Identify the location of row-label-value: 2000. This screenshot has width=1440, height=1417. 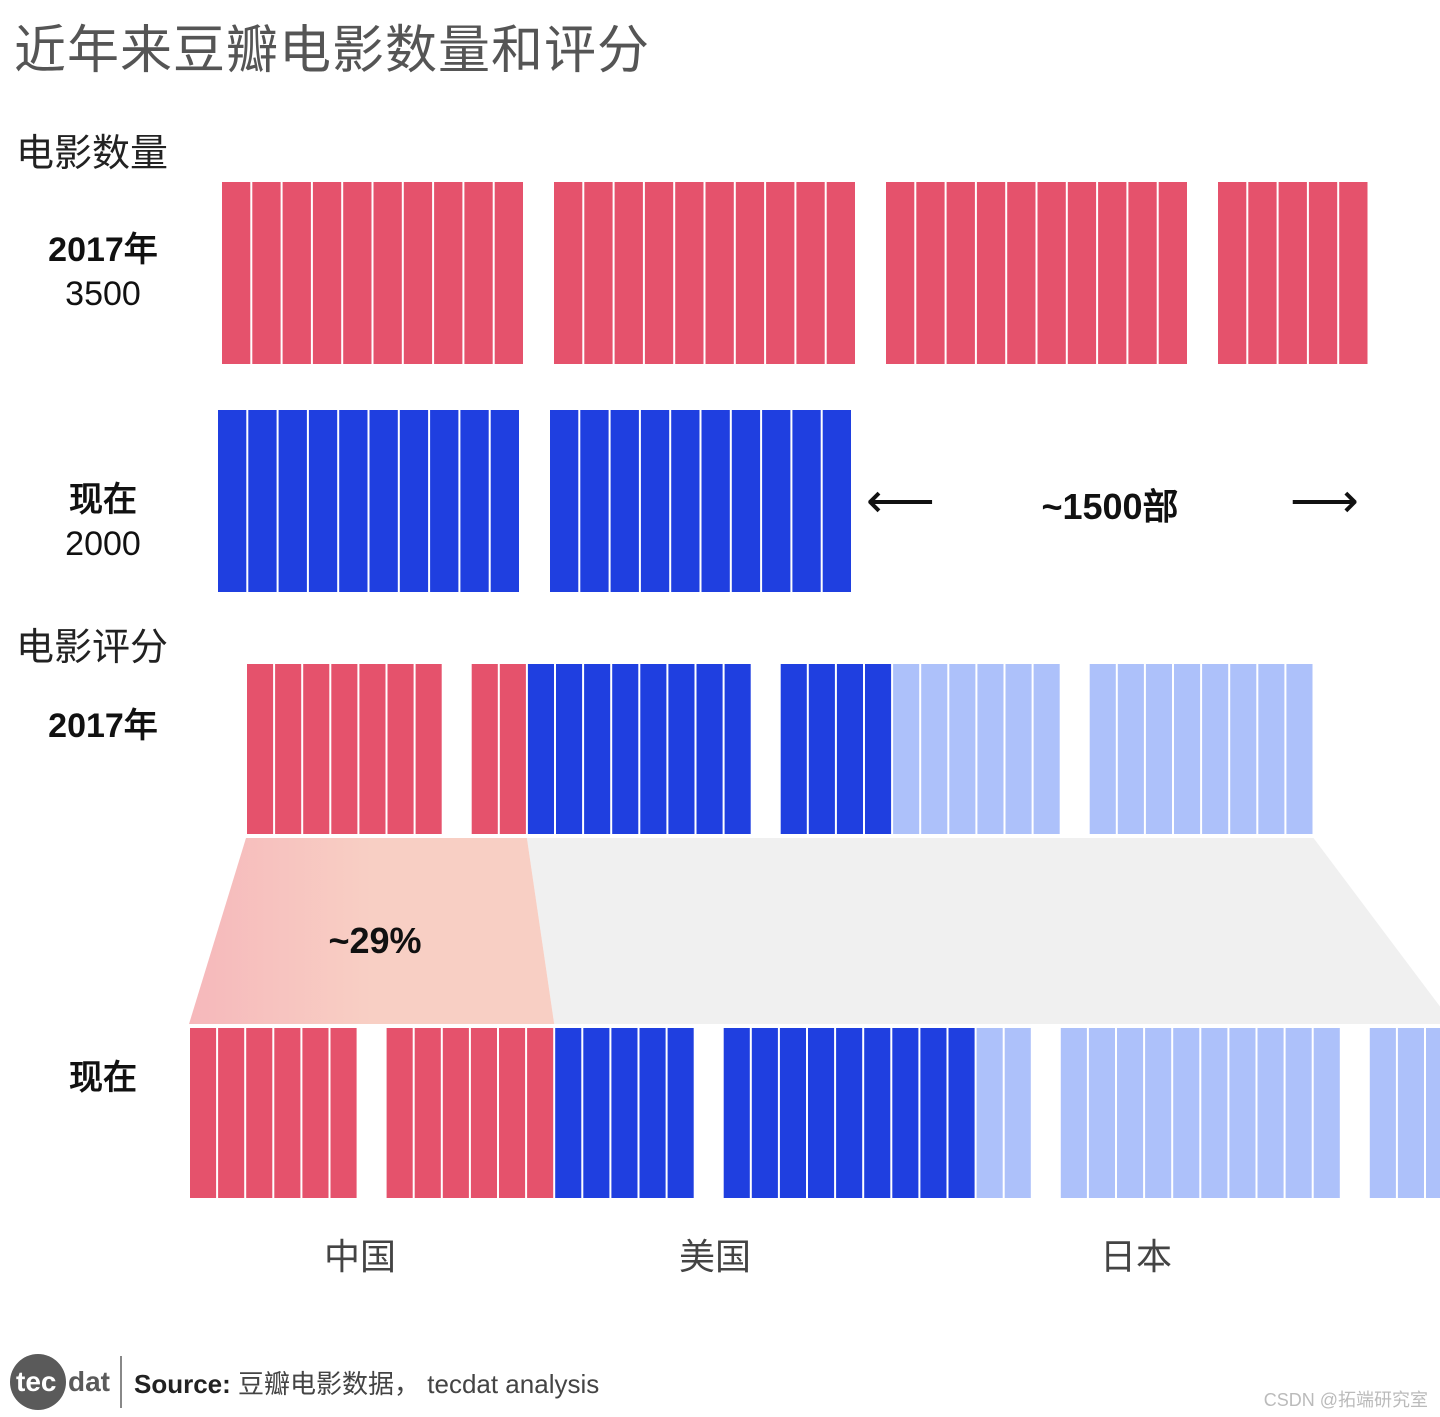
(103, 544).